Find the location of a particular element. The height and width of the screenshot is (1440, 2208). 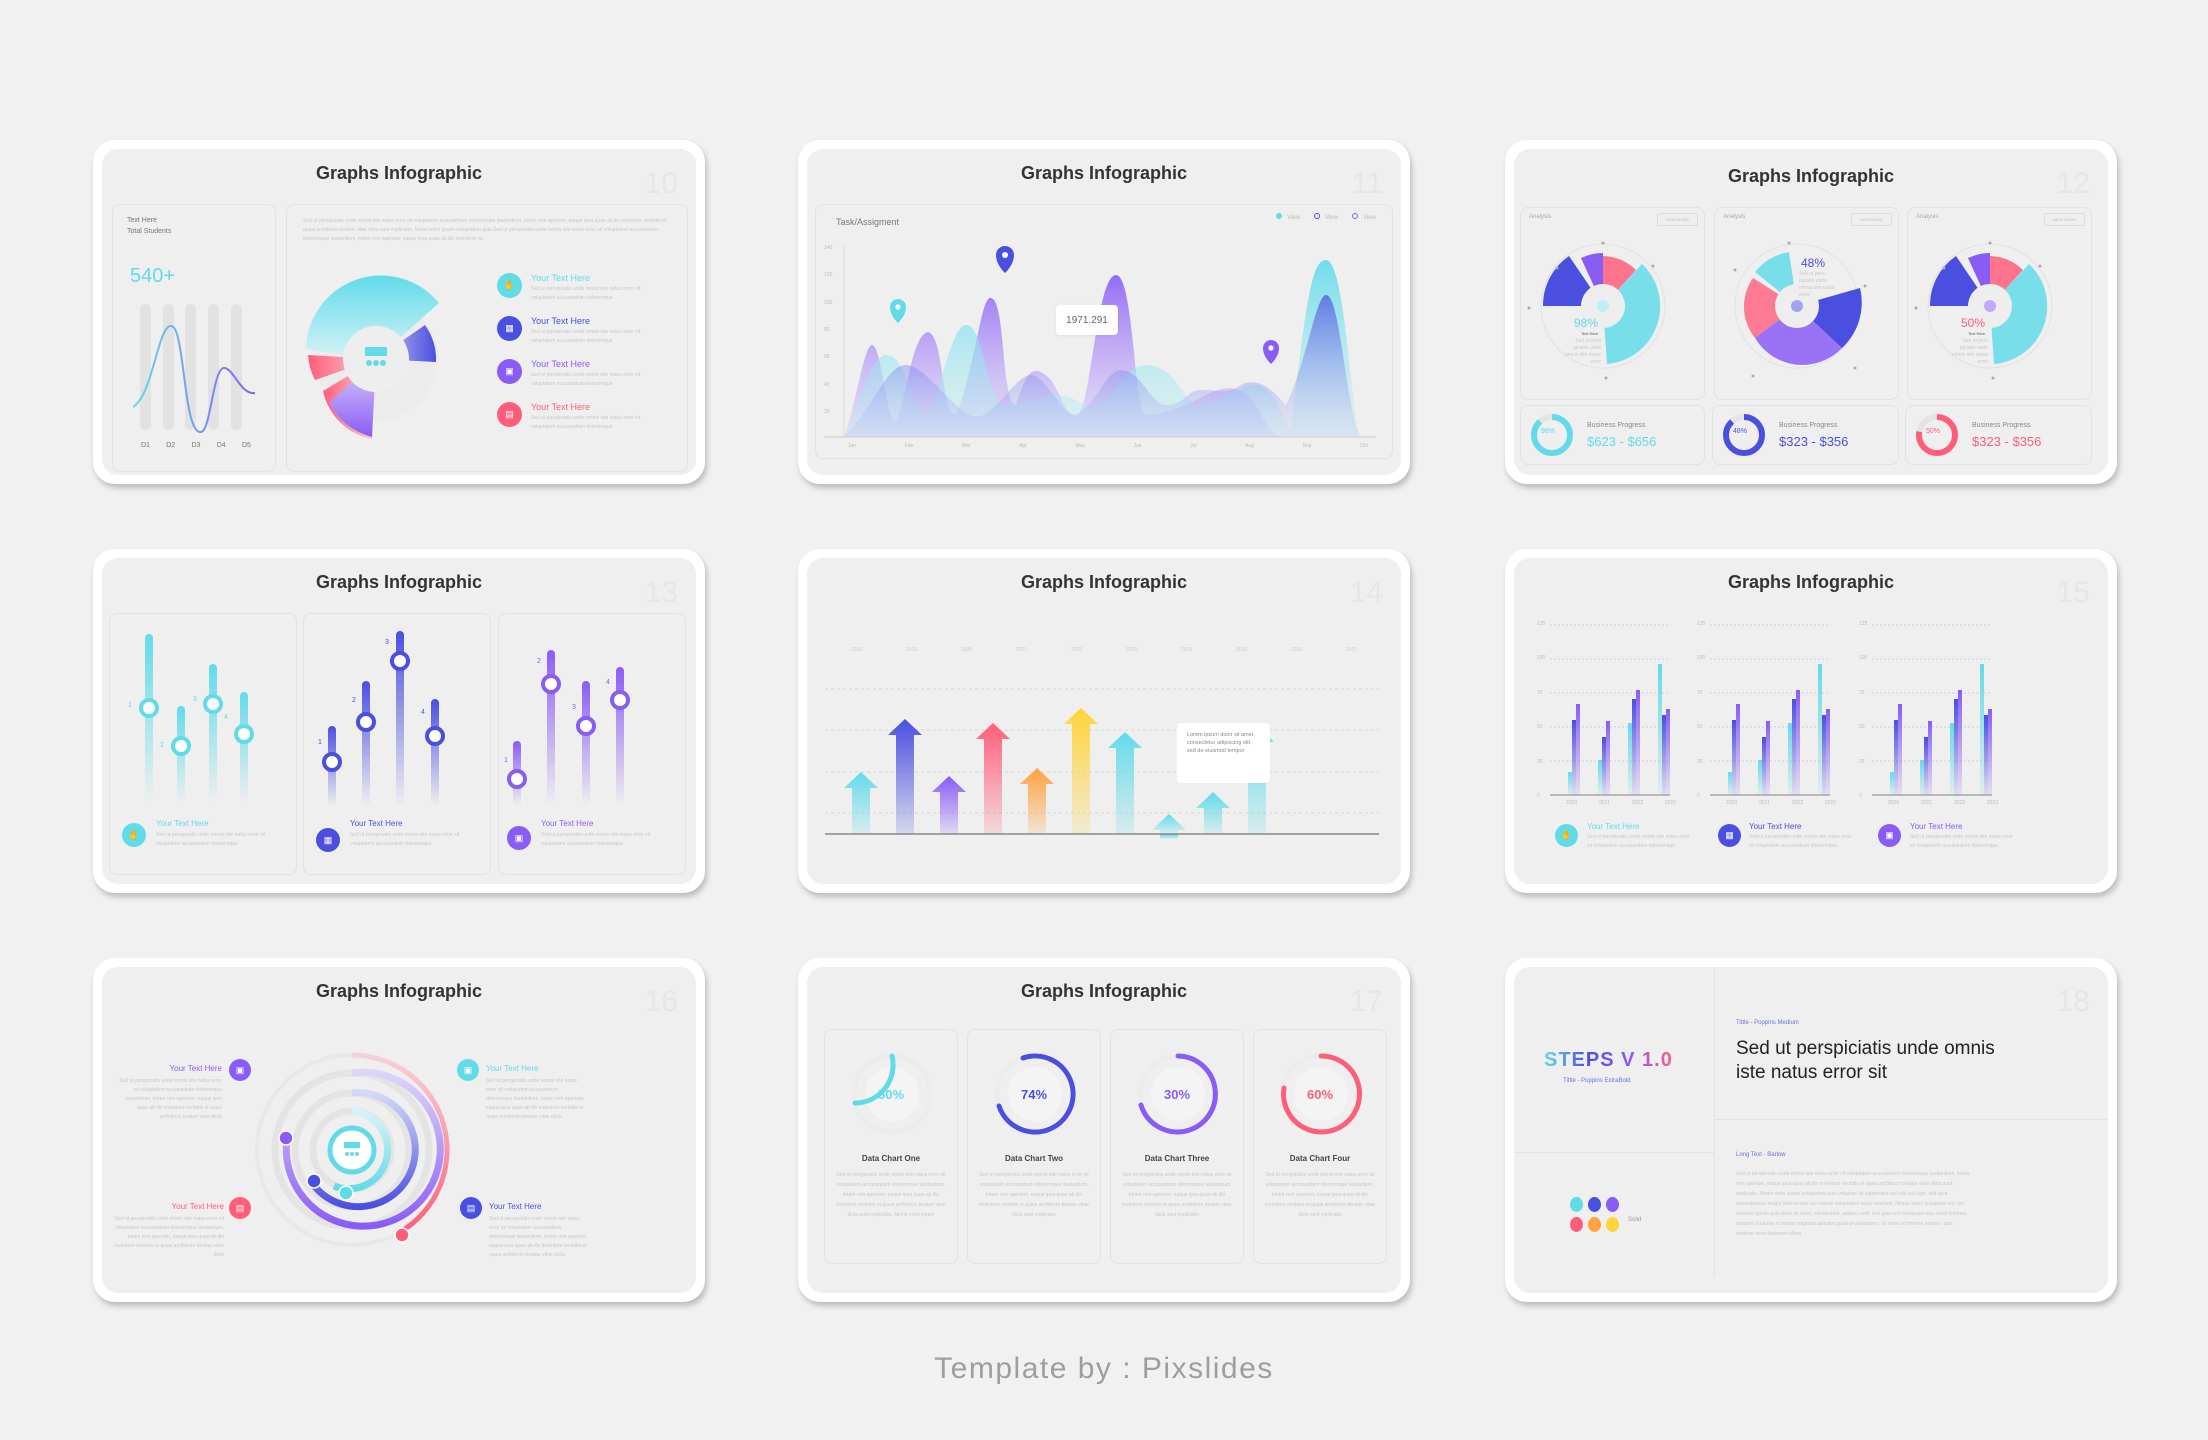

swatch-yellow is located at coordinates (1612, 1224).